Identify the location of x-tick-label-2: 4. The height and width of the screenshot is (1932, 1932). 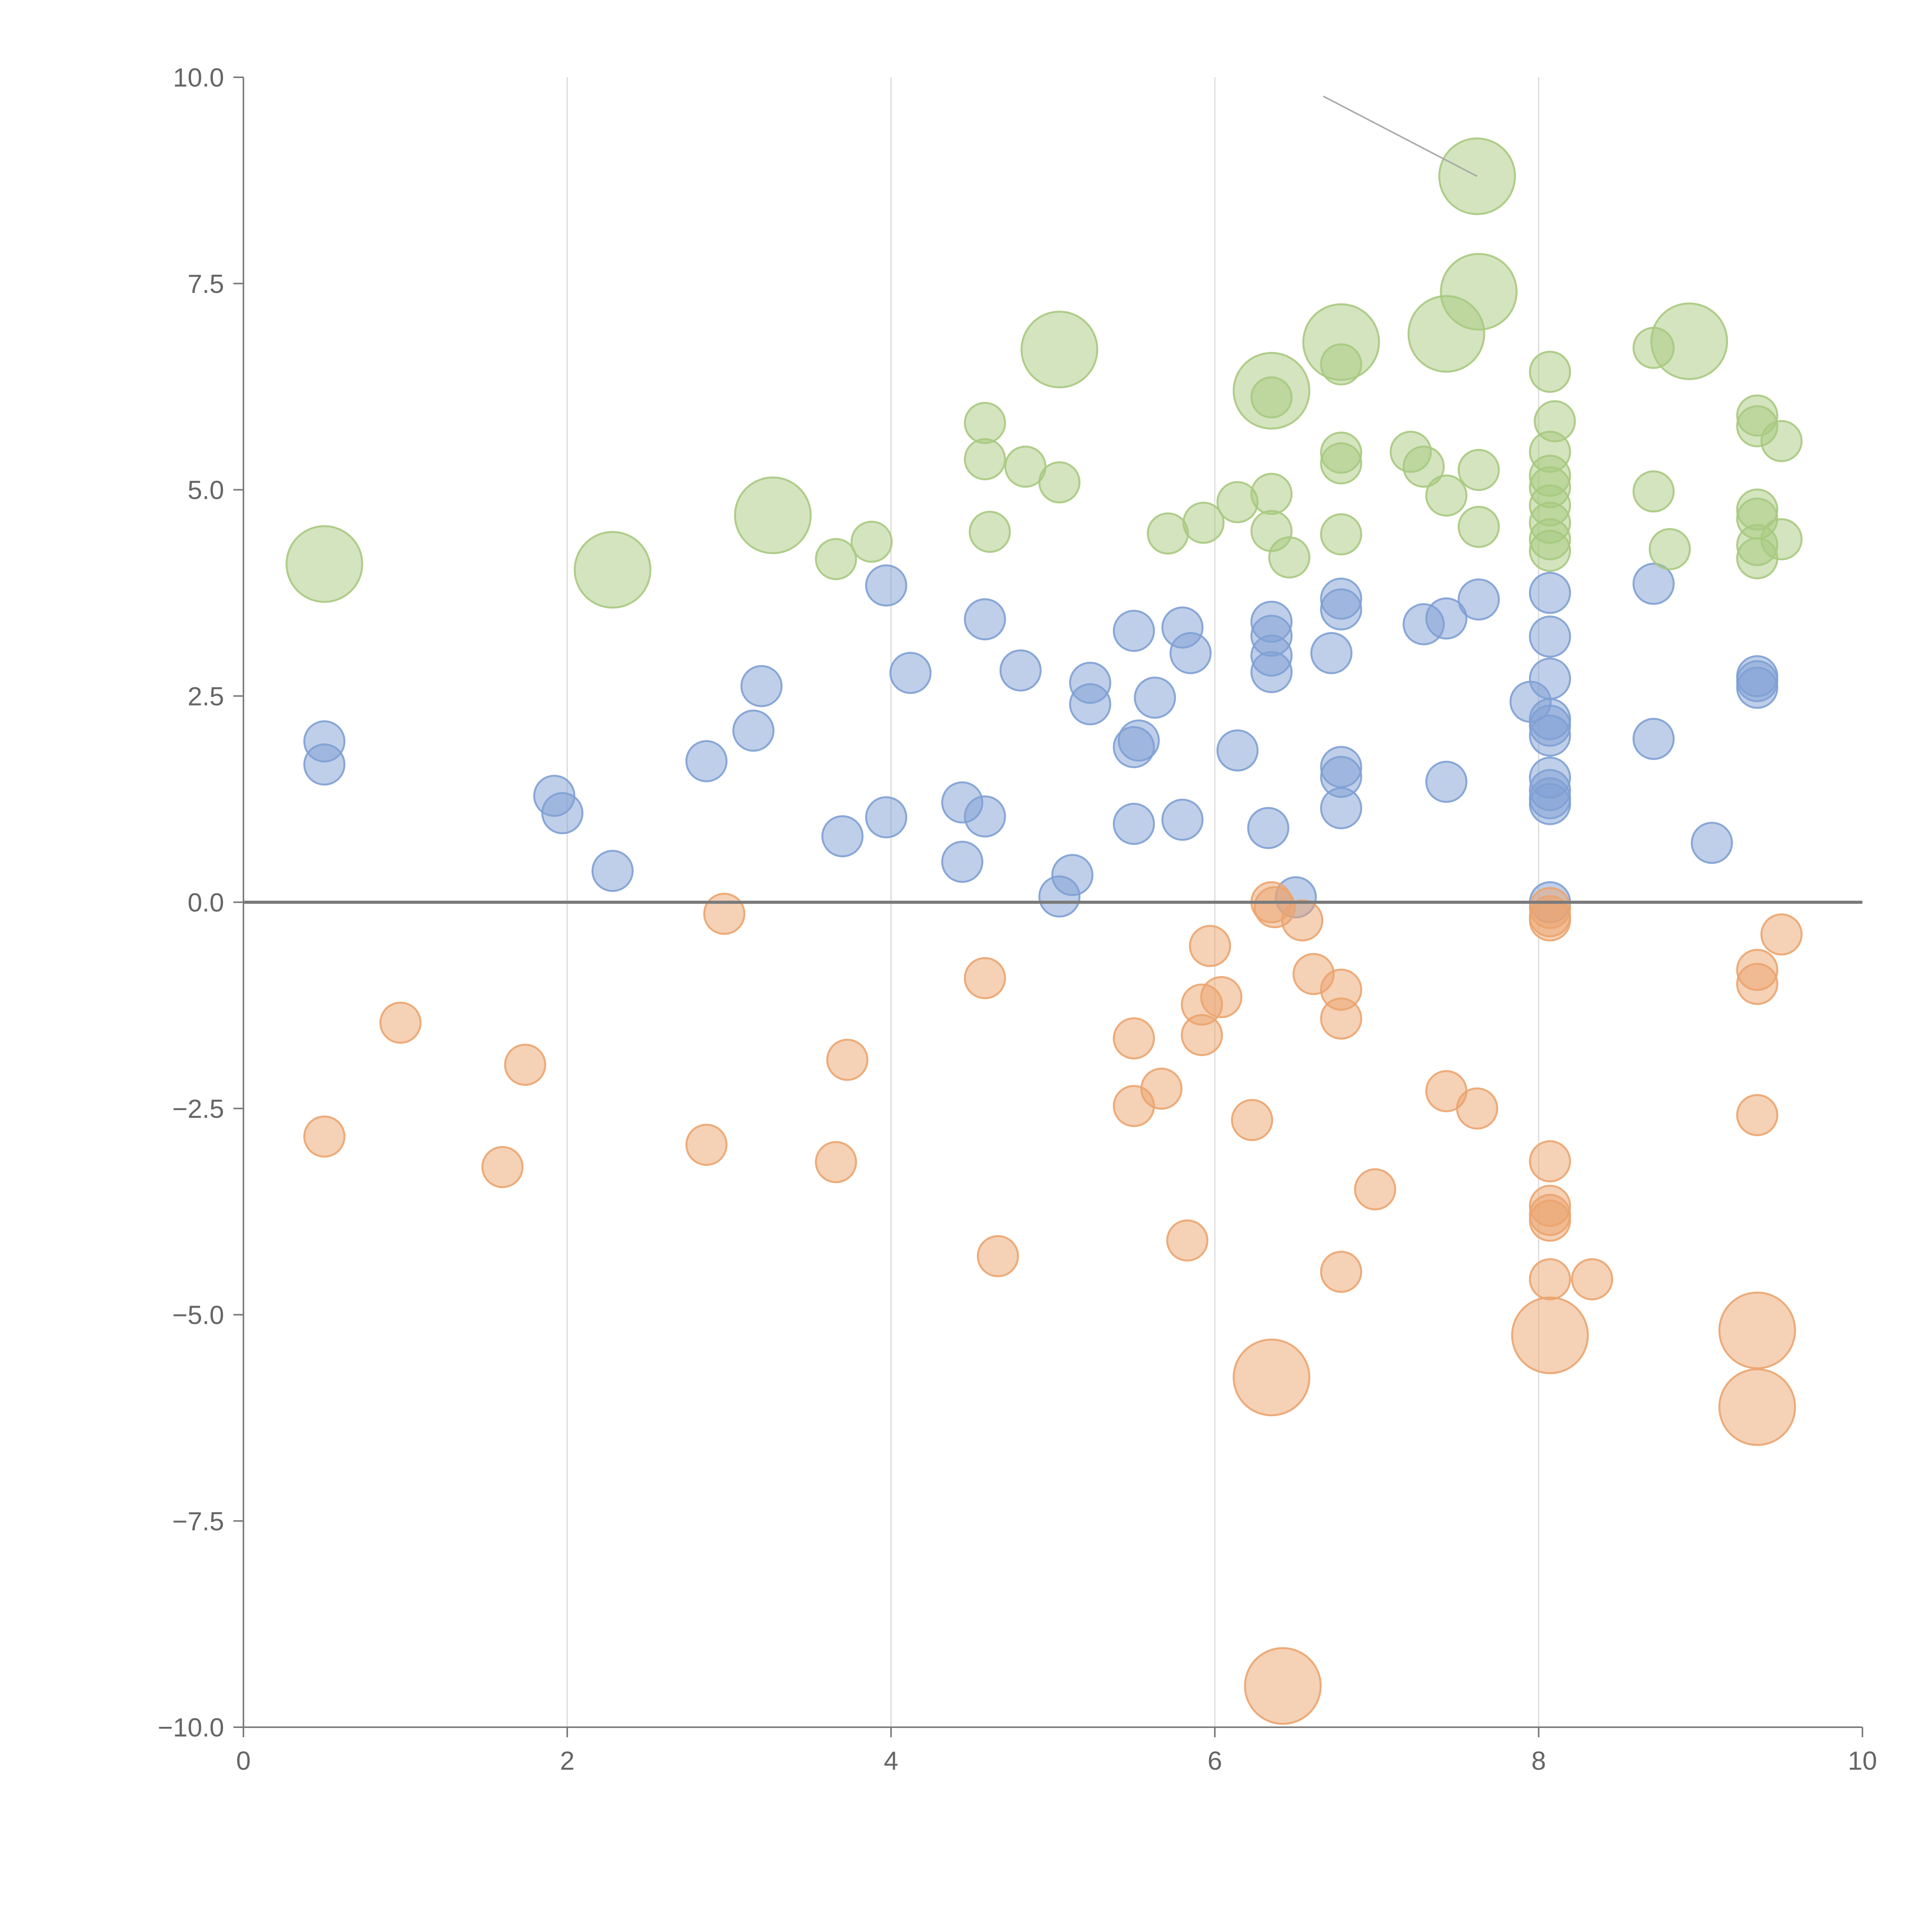
(891, 1761).